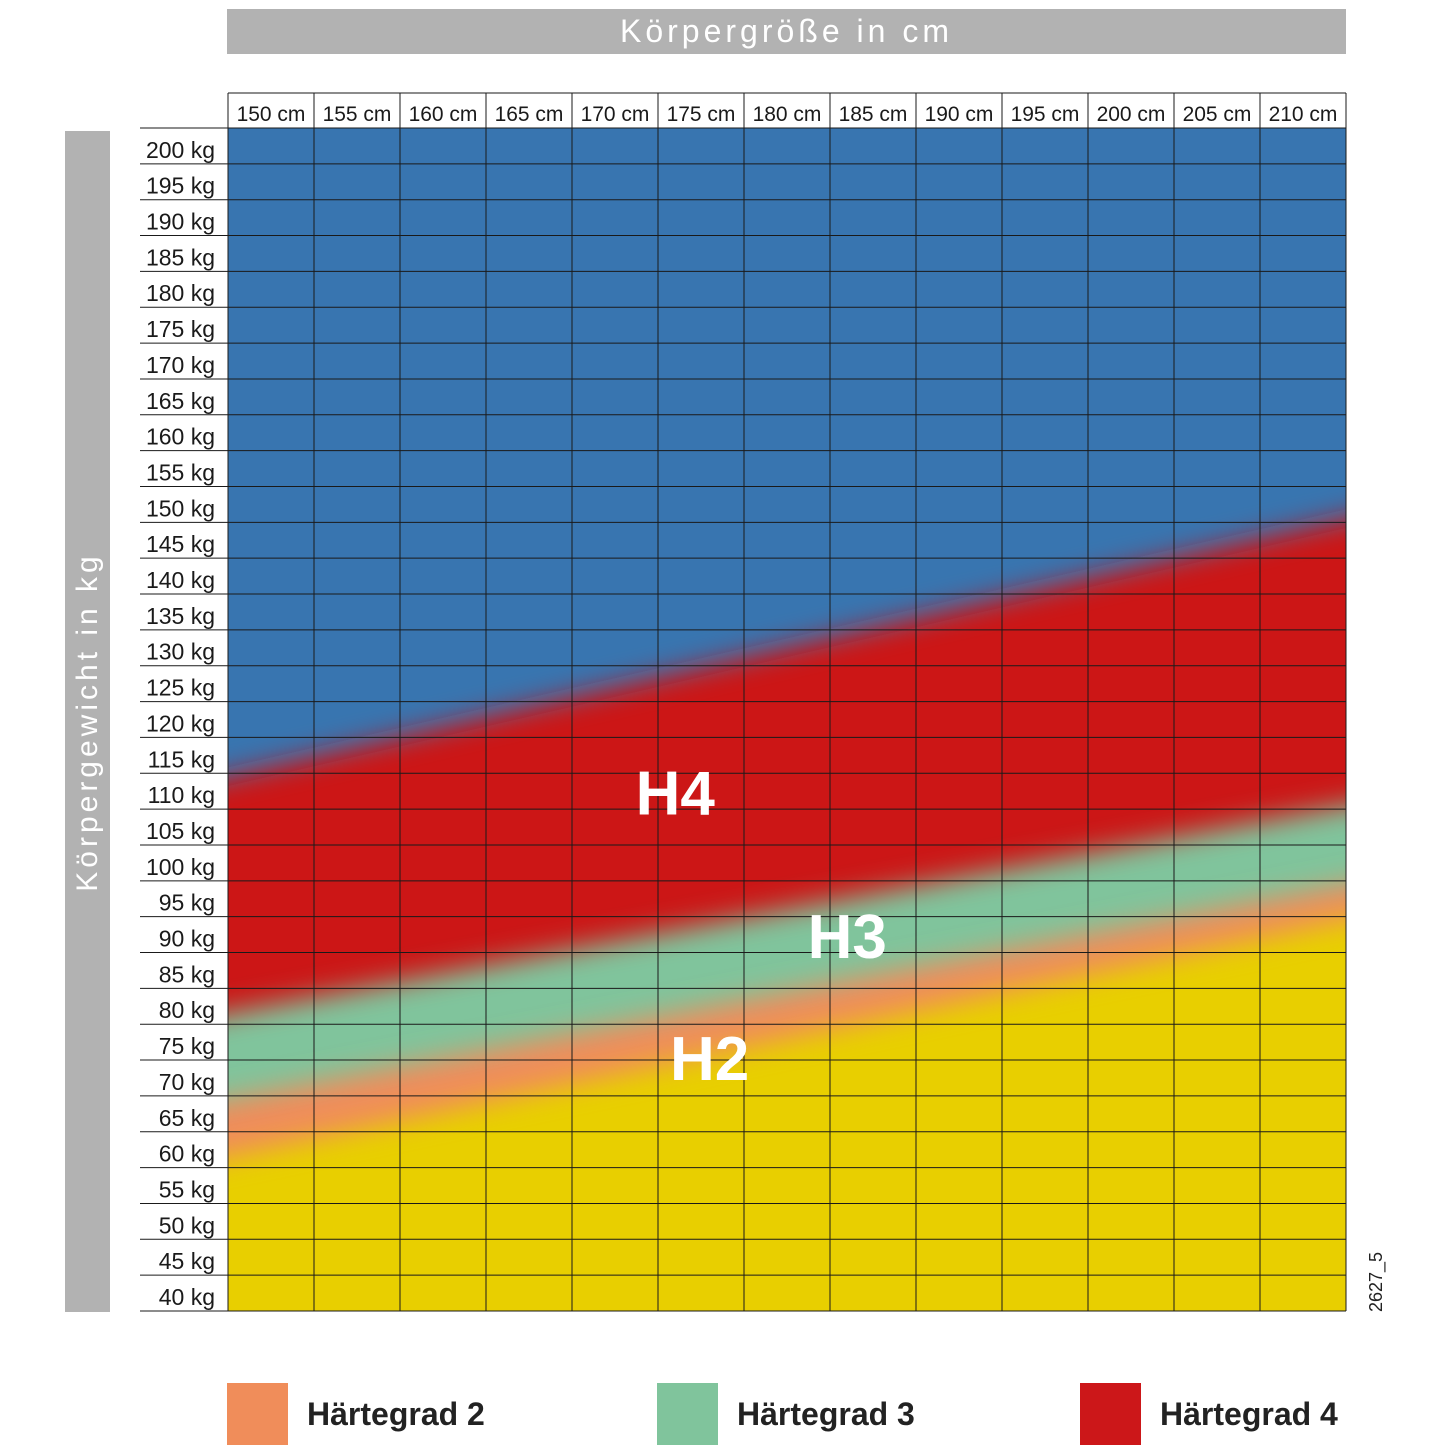 Image resolution: width=1445 pixels, height=1445 pixels. I want to click on legend-item-haertegrad-4: Härtegrad 4, so click(1209, 1414).